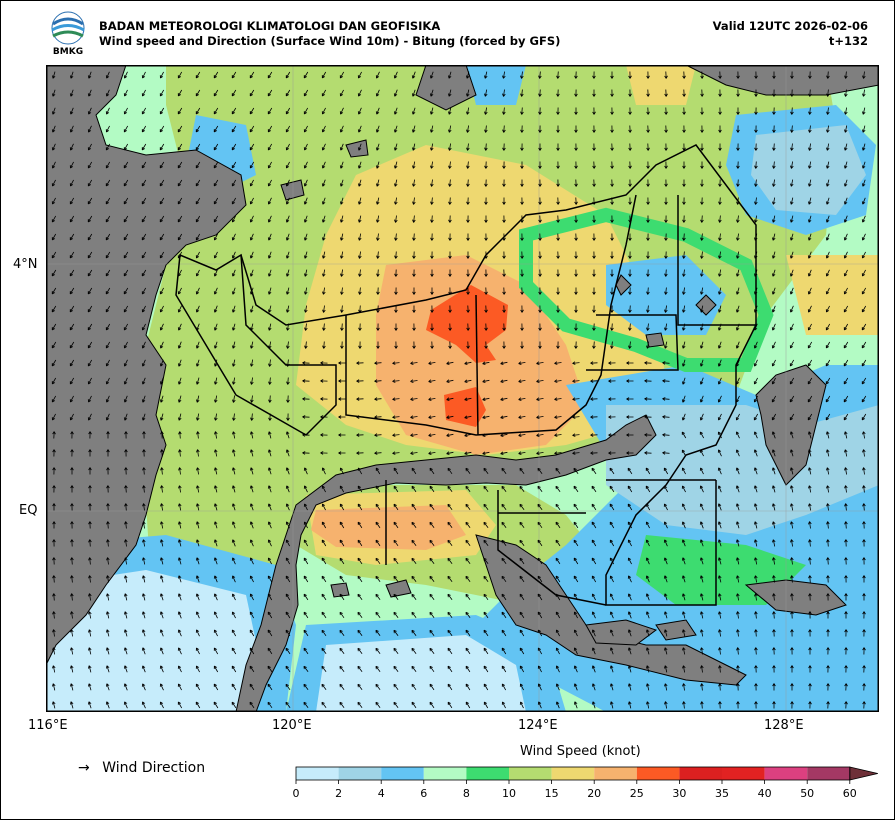 The height and width of the screenshot is (820, 895). I want to click on wind-direction-legend: → Wind Direction, so click(141, 768).